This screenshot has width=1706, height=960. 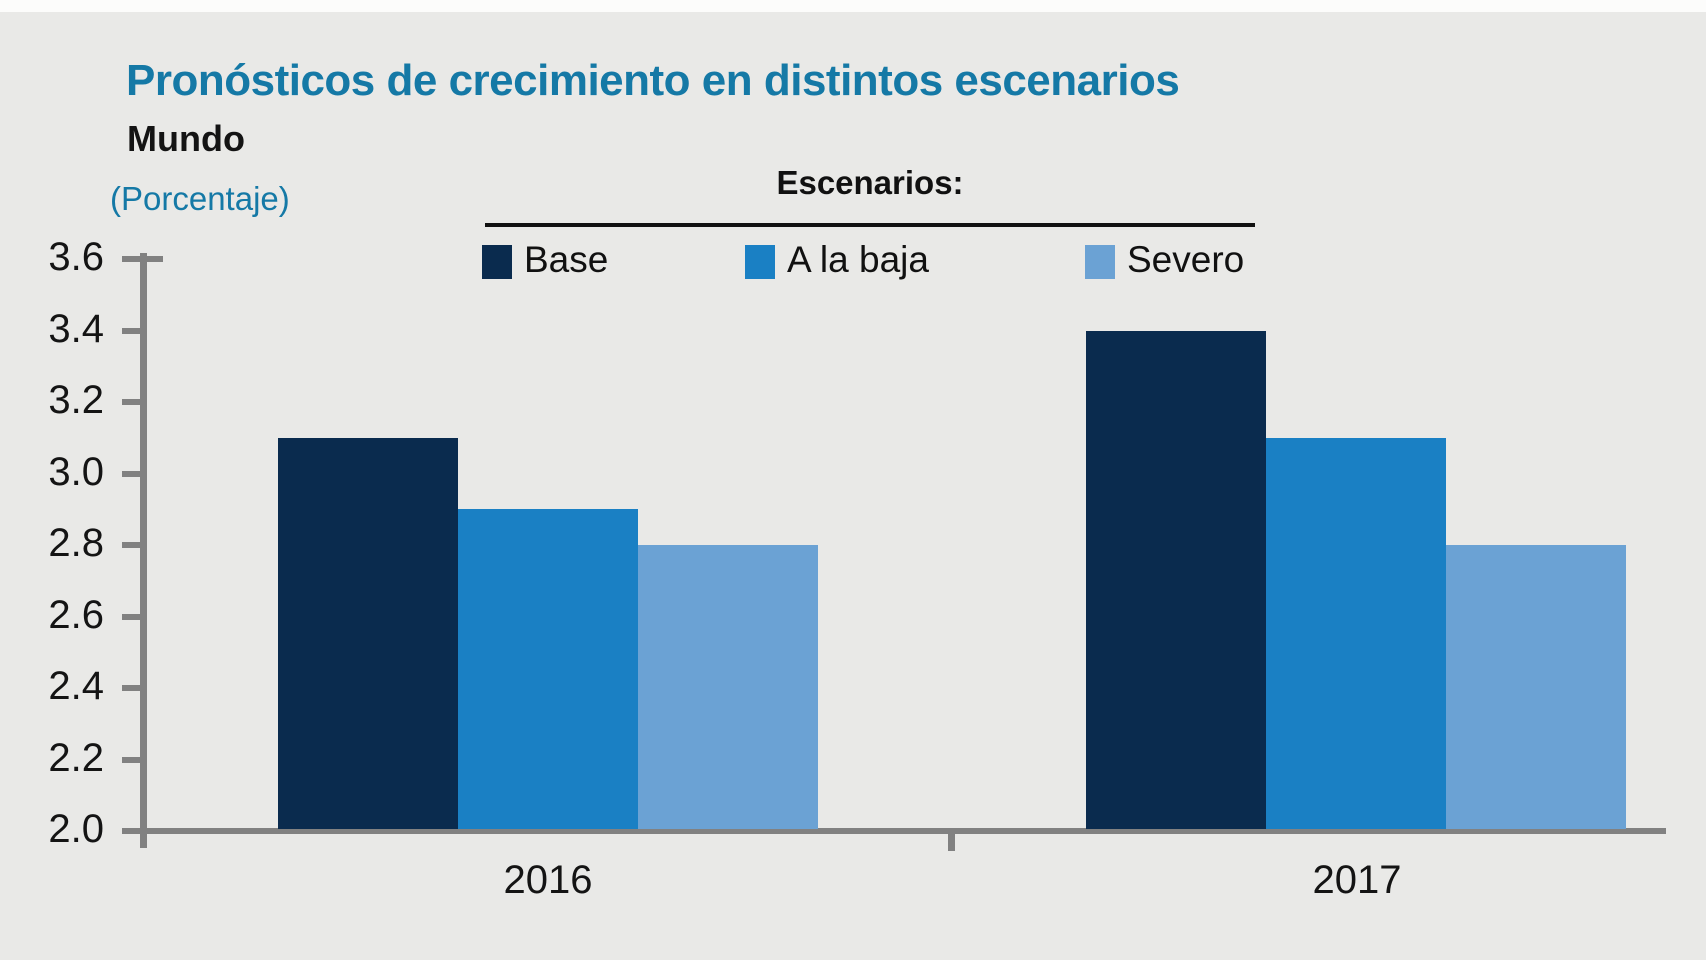 I want to click on legend-label-base: Base, so click(x=566, y=259).